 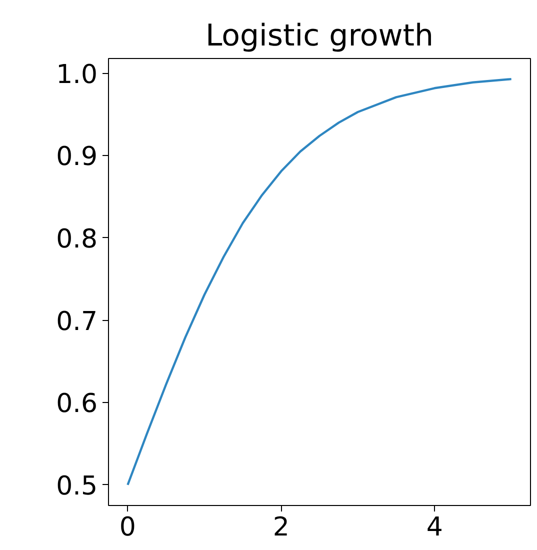 I want to click on y-tick-label: 0.8, so click(x=77, y=239).